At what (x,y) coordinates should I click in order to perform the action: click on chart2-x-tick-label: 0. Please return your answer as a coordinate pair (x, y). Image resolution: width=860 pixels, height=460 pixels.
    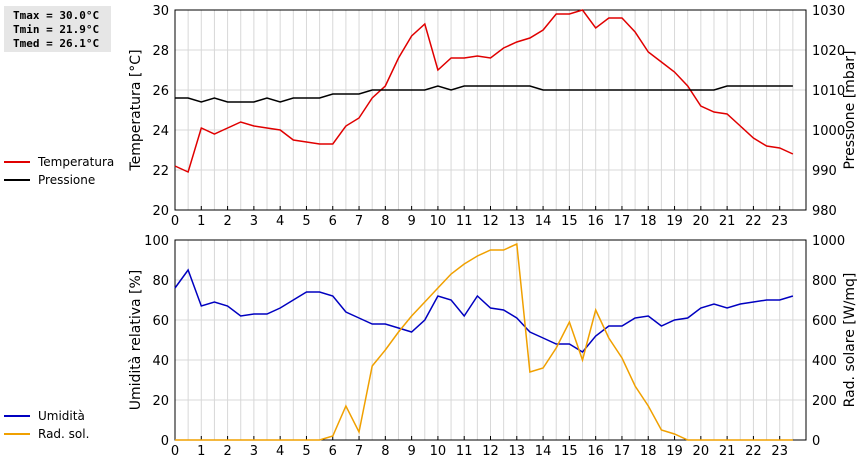
    Looking at the image, I should click on (175, 451).